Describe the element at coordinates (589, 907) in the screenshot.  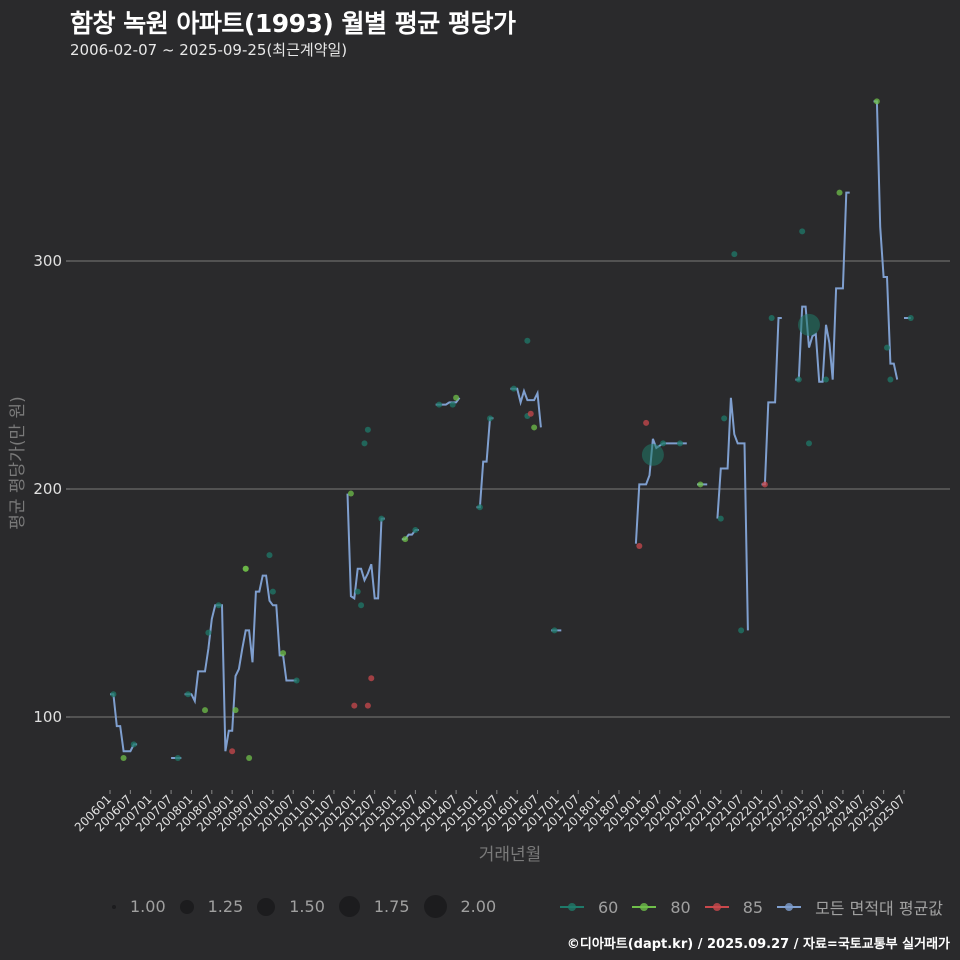
I see `legend-item-60: 60` at that location.